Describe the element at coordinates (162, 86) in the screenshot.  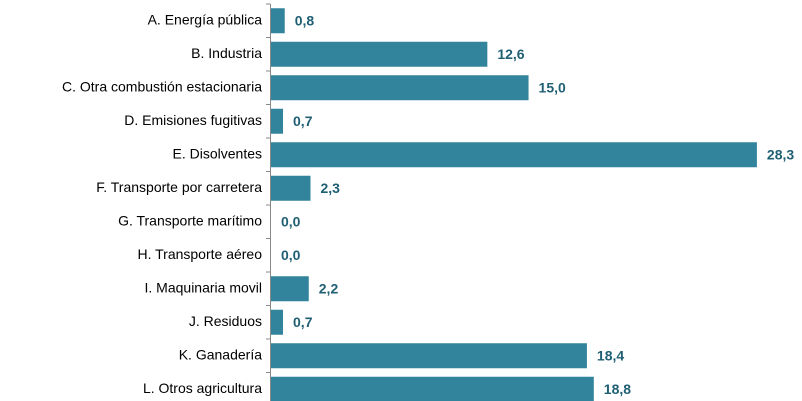
I see `category-label: C. Otra combustión estacionaria` at that location.